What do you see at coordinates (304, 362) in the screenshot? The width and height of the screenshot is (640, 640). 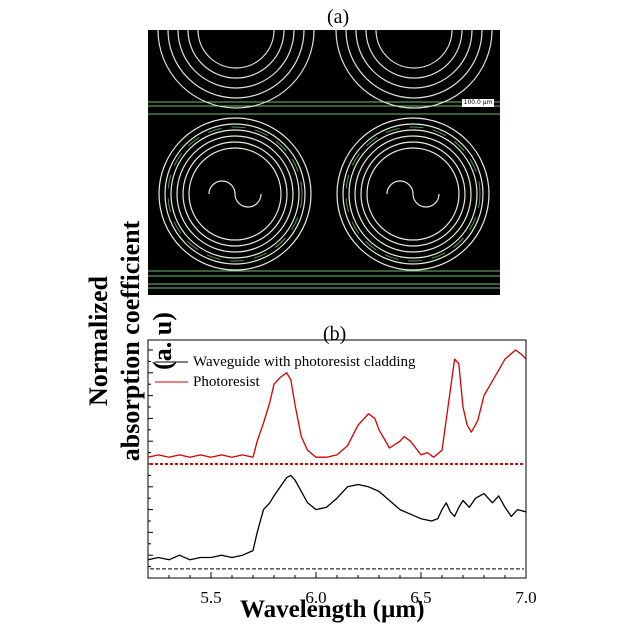 I see `legend-label-waveguide: Waveguide with photoresist cladding` at bounding box center [304, 362].